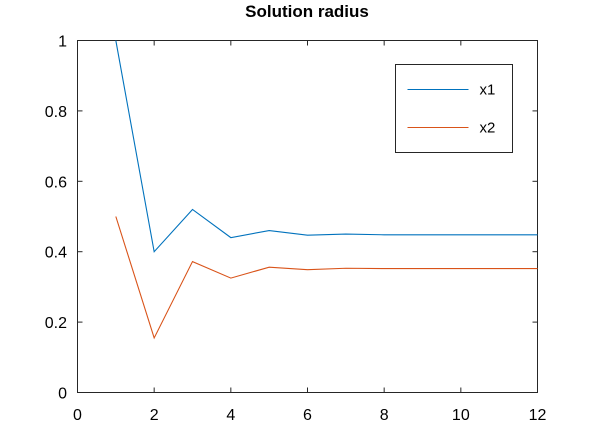  What do you see at coordinates (62, 394) in the screenshot?
I see `y-tick-label: 0` at bounding box center [62, 394].